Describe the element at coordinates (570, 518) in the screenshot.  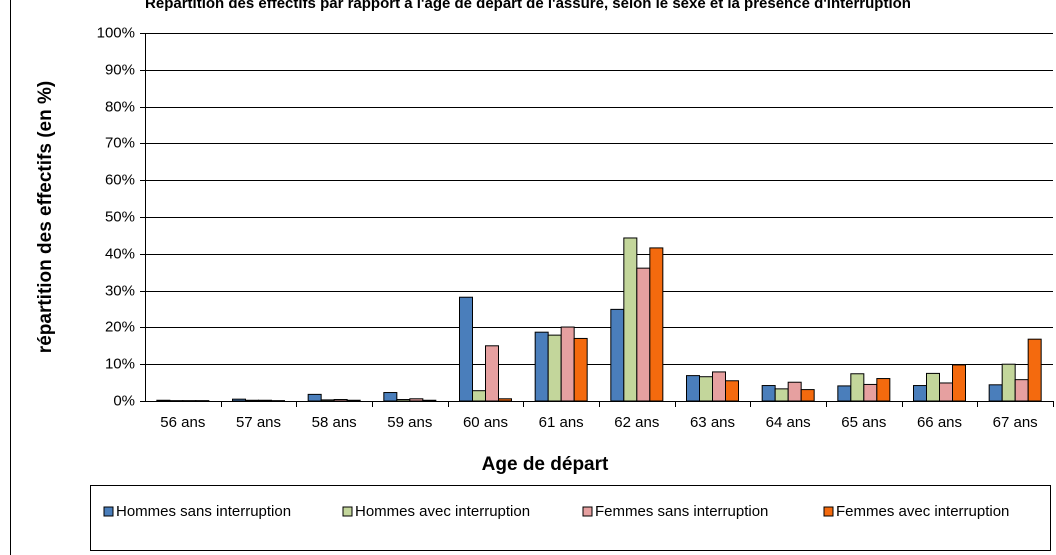
I see `legend-box` at that location.